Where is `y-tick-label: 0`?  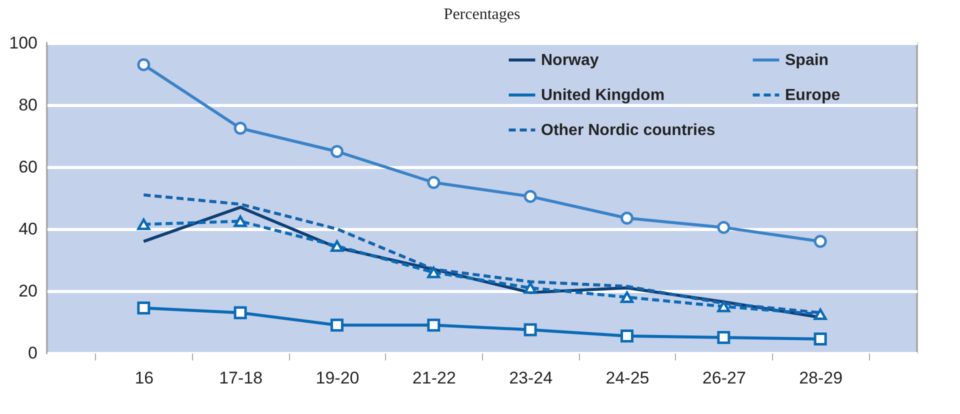 y-tick-label: 0 is located at coordinates (33, 353).